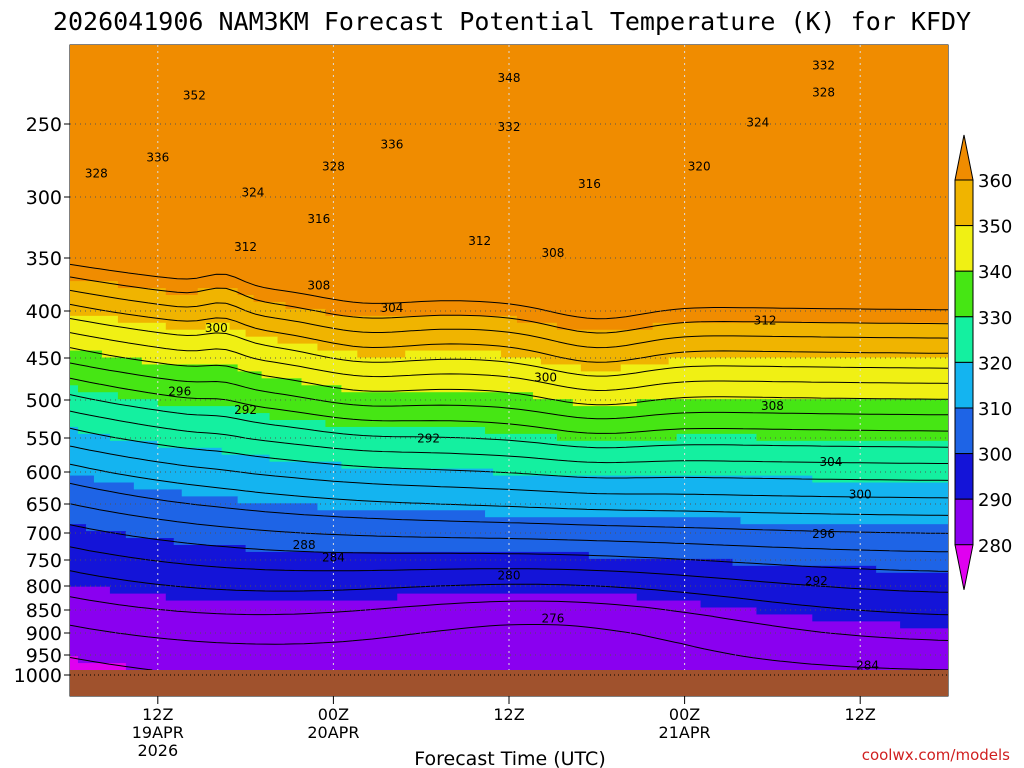 The width and height of the screenshot is (1024, 768). Describe the element at coordinates (44, 561) in the screenshot. I see `y-tick-label: 750` at that location.